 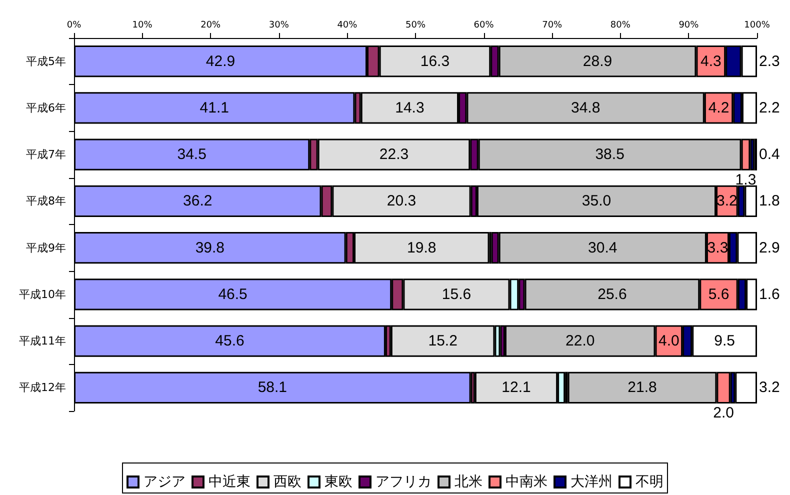 What do you see at coordinates (165, 482) in the screenshot?
I see `legend-label: アジア` at bounding box center [165, 482].